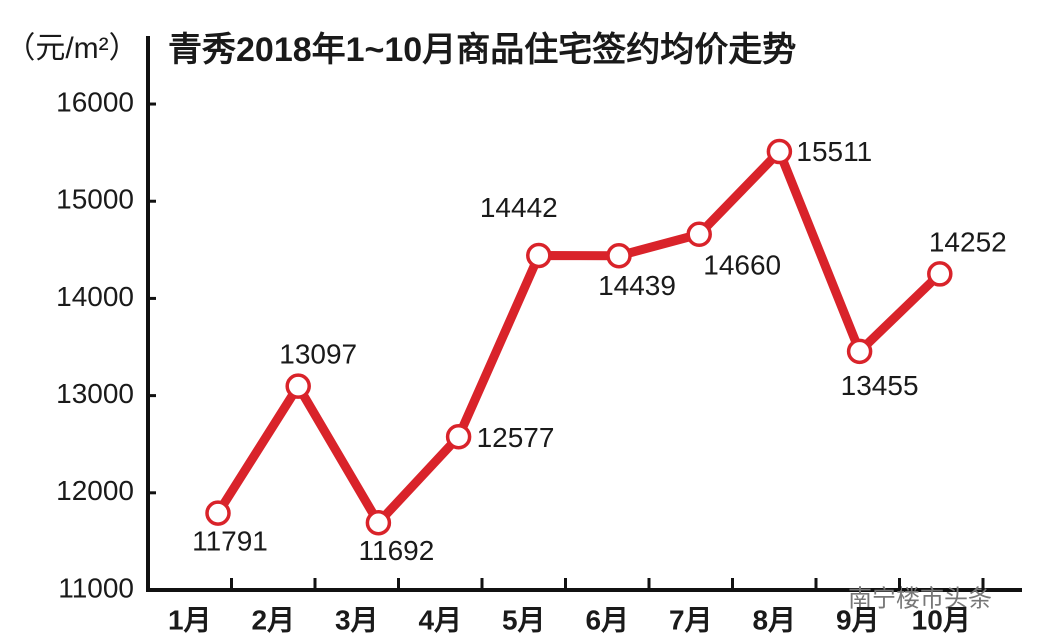 Image resolution: width=1037 pixels, height=643 pixels. Describe the element at coordinates (95, 393) in the screenshot. I see `y-tick-label: 13000` at that location.